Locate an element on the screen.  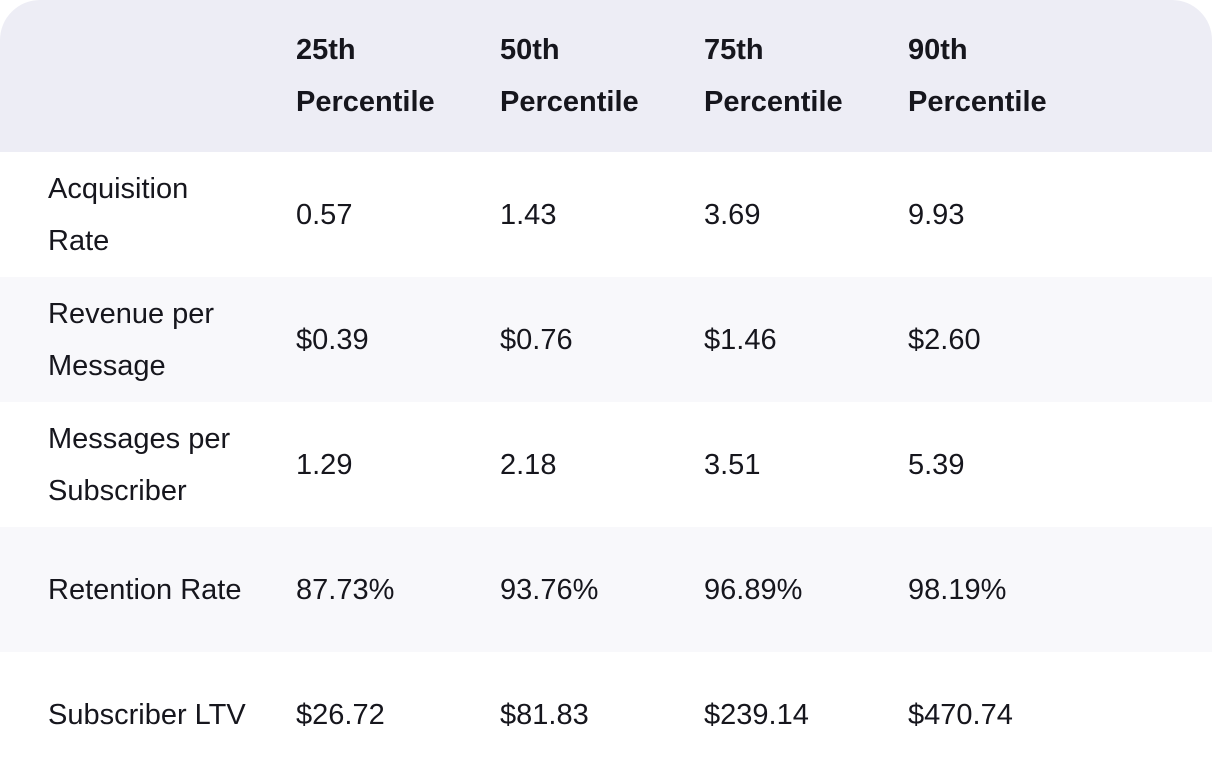
value-cell: $0.76 is located at coordinates (602, 340).